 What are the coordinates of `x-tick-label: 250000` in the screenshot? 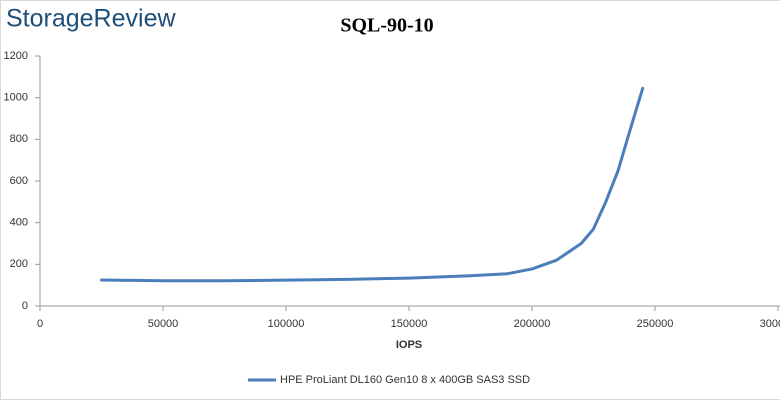 It's located at (655, 324).